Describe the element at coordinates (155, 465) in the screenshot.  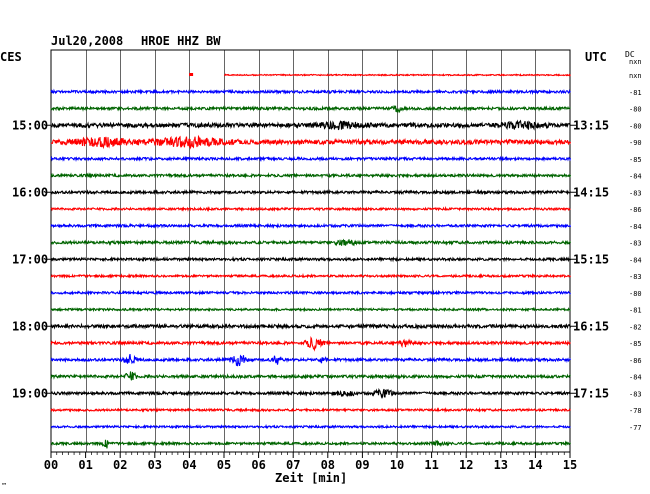
I see `x-tick-label: 03` at that location.